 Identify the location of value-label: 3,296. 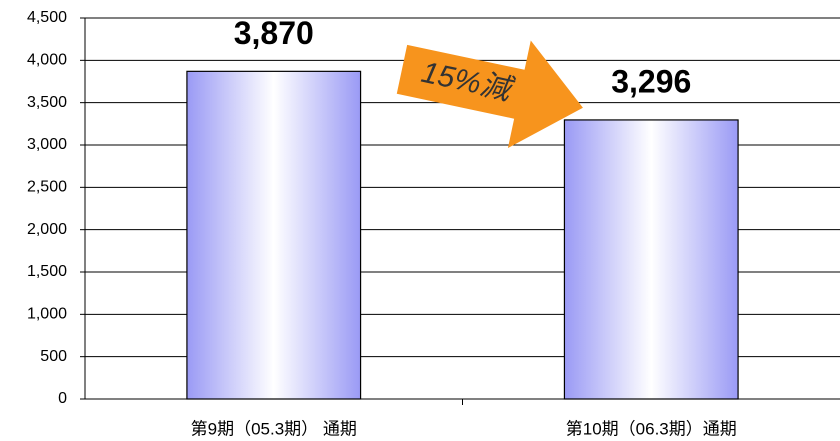
(651, 81).